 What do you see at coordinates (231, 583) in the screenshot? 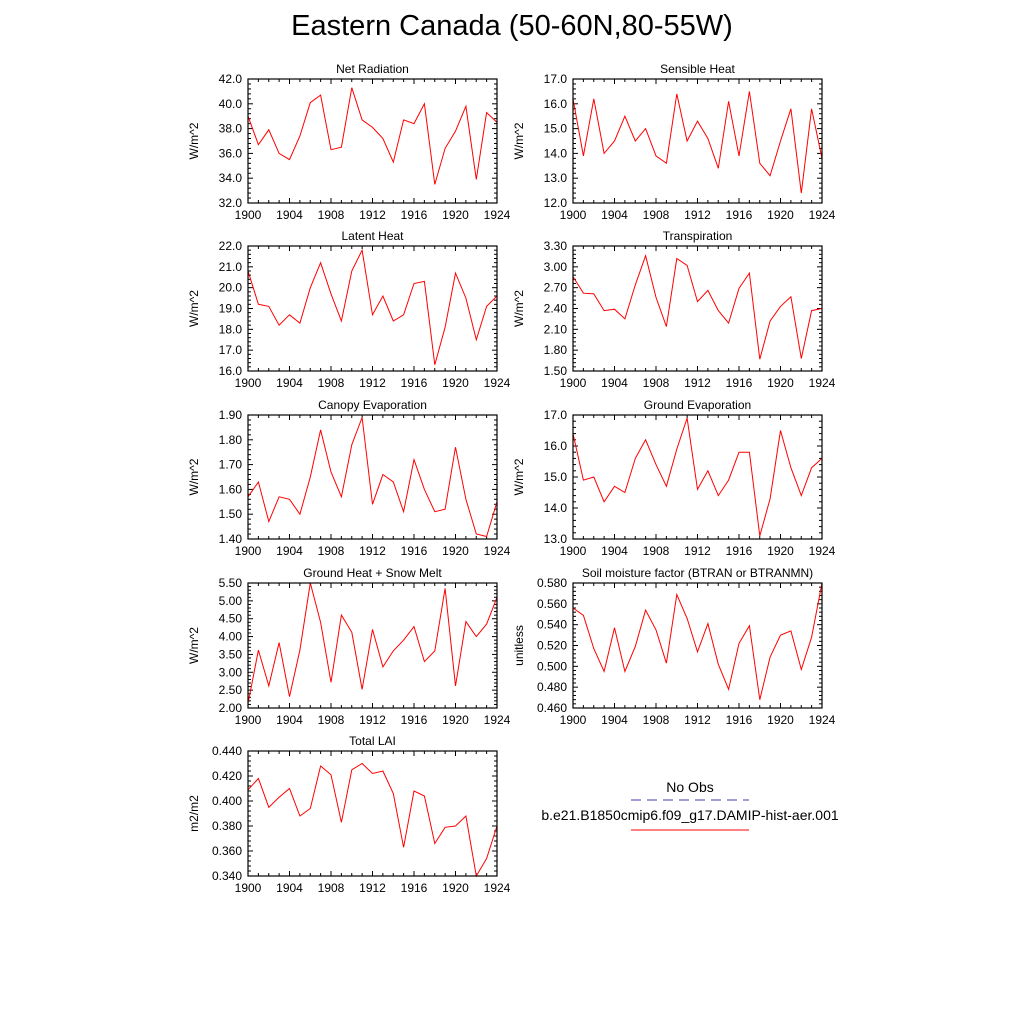
I see `y-tick-label: 5.50` at bounding box center [231, 583].